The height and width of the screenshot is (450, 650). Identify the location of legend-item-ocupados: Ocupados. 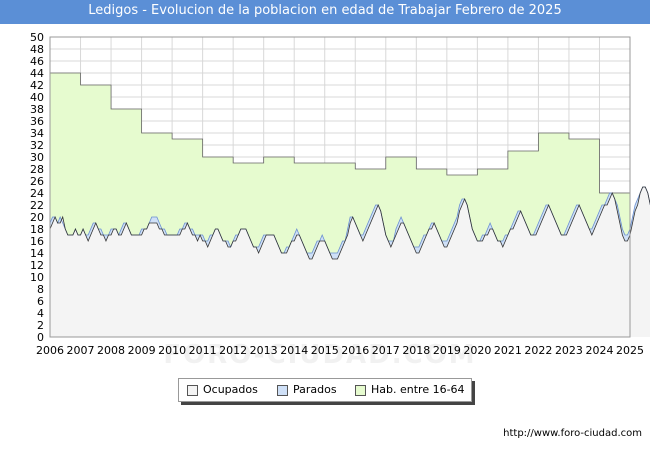
(222, 390).